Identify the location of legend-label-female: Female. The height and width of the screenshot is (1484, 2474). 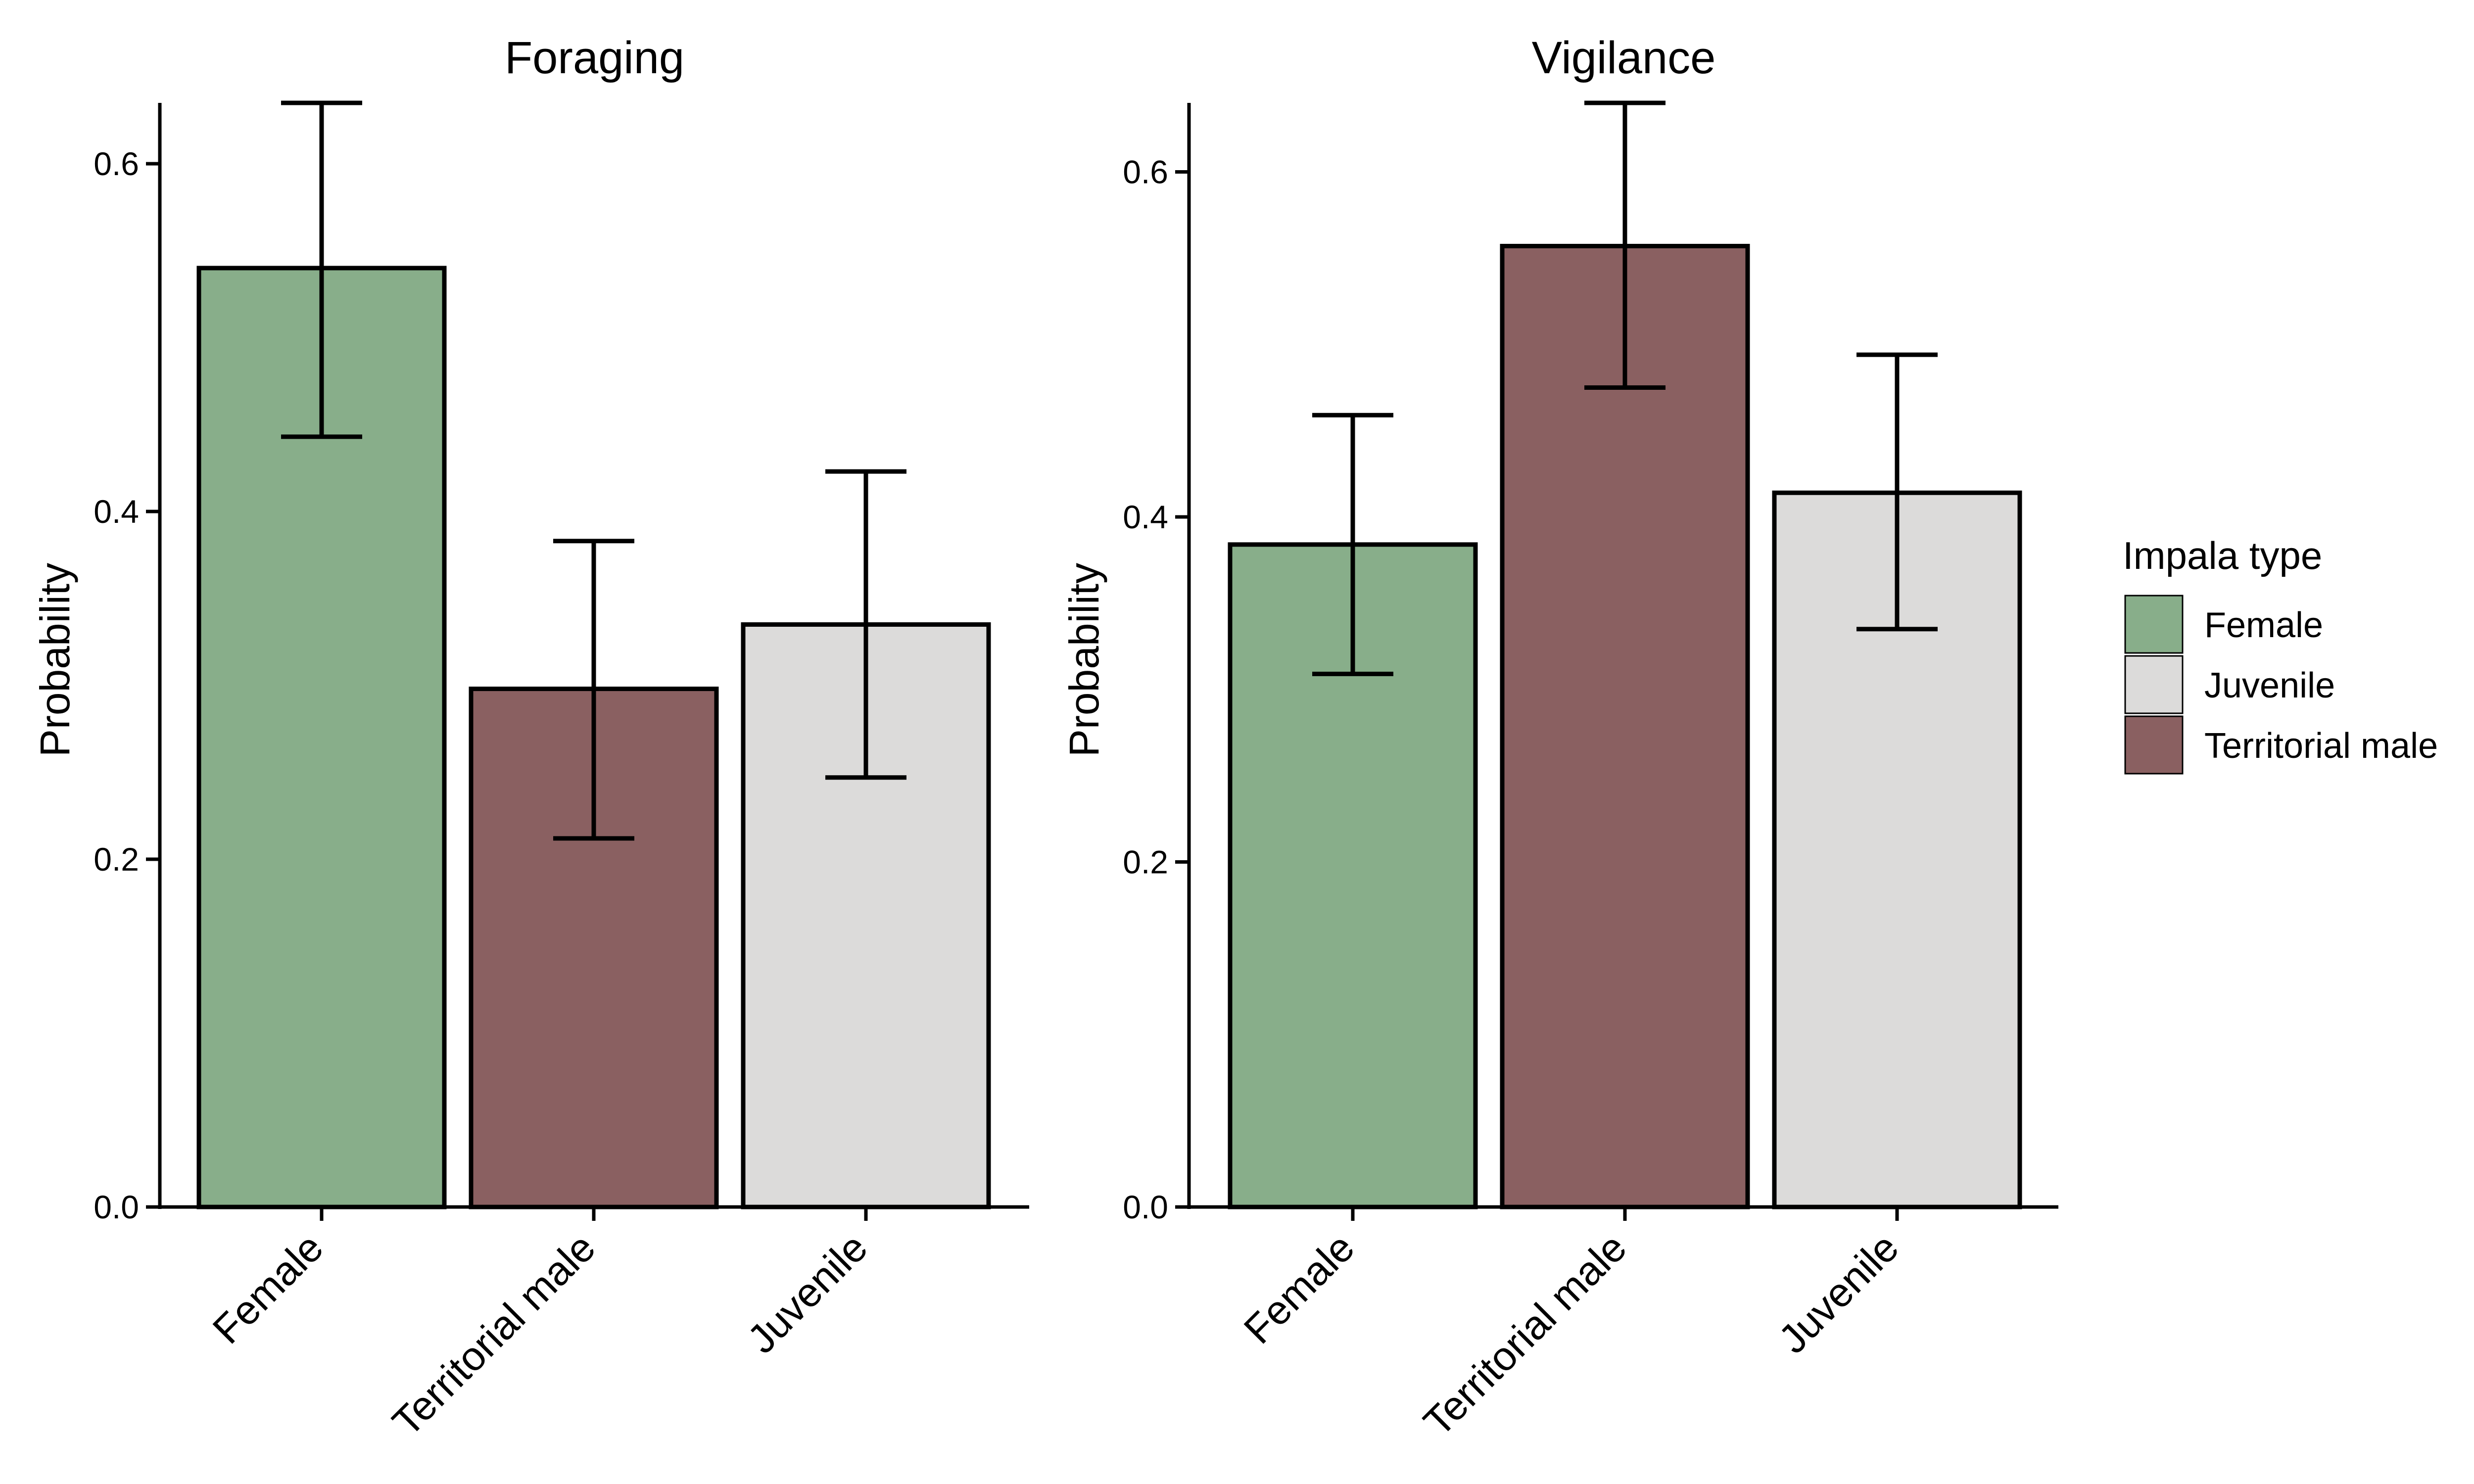
(2263, 625).